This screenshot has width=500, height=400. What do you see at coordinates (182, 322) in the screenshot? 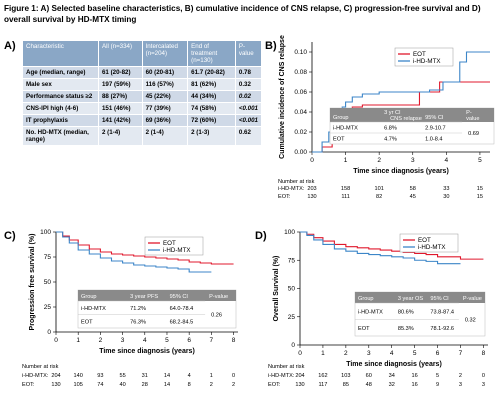
I see `inset-cell: 68.2-84.5` at bounding box center [182, 322].